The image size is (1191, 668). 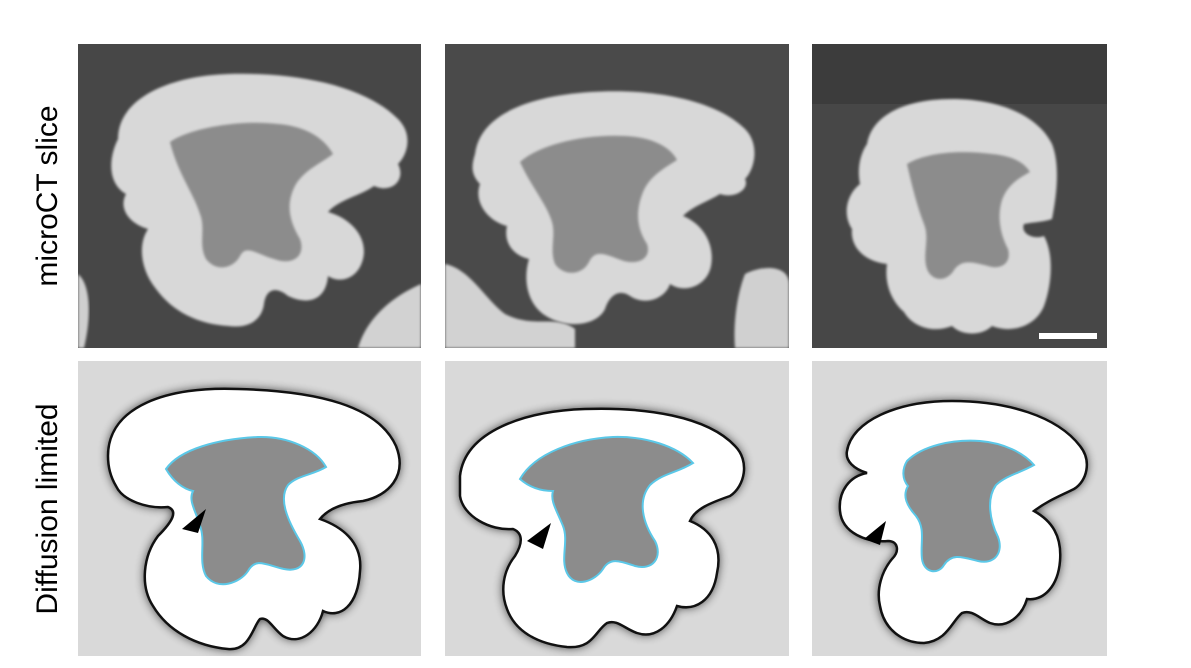 What do you see at coordinates (47, 509) in the screenshot?
I see `row-label-diffusion-limited: Diffusion limited` at bounding box center [47, 509].